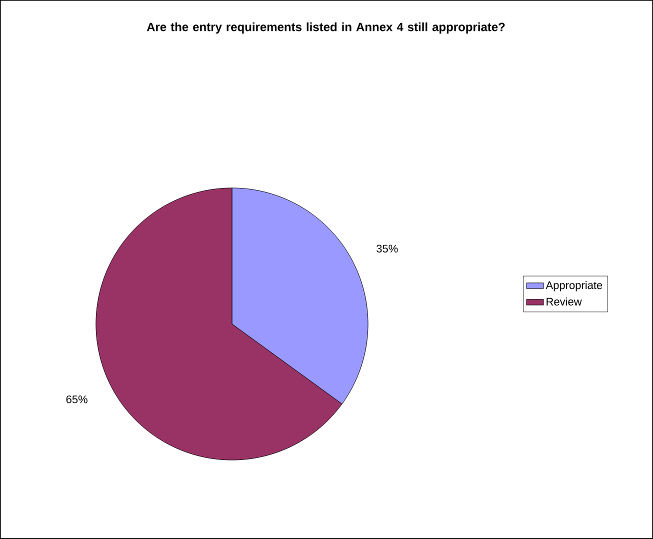 The height and width of the screenshot is (539, 653). What do you see at coordinates (387, 248) in the screenshot?
I see `data-label: 35%` at bounding box center [387, 248].